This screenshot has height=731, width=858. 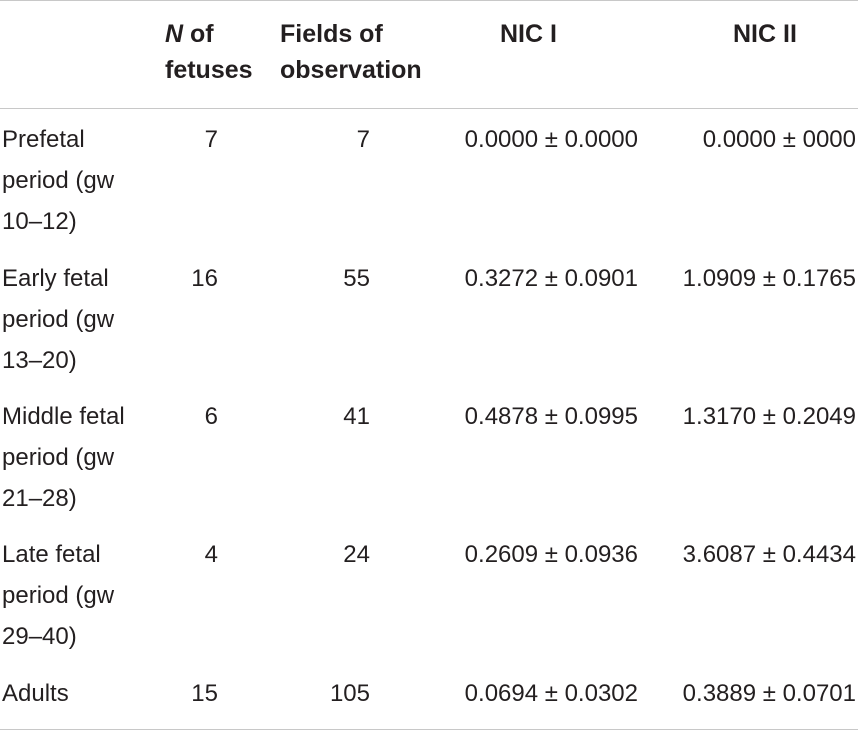 What do you see at coordinates (211, 554) in the screenshot?
I see `row-n-fetuses: 4` at bounding box center [211, 554].